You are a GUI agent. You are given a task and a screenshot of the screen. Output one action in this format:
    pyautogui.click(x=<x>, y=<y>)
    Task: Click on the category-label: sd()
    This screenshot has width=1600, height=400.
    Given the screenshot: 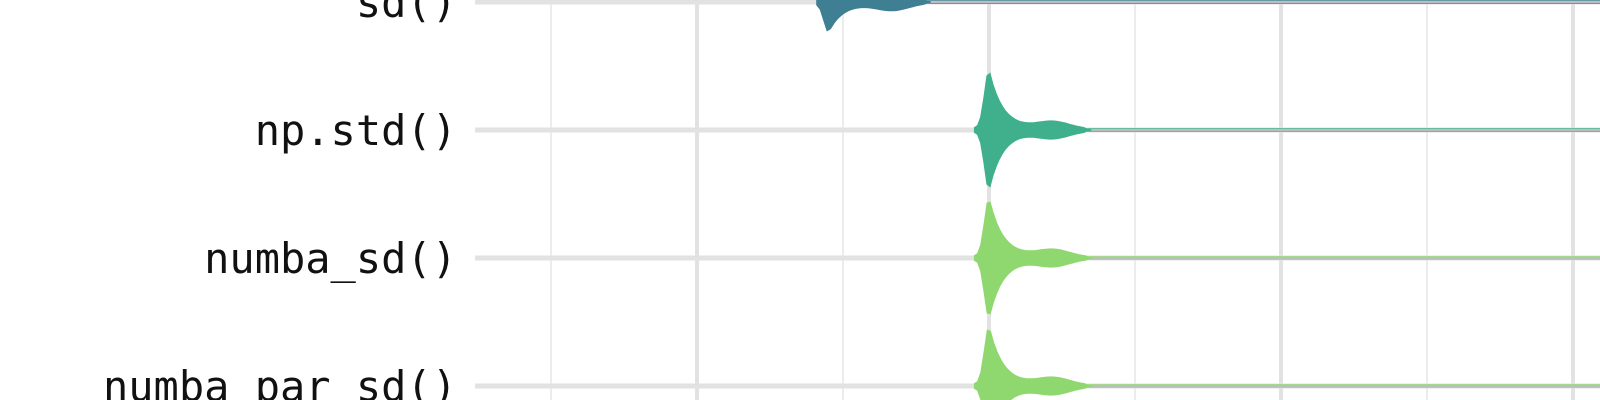 What is the action you would take?
    pyautogui.click(x=406, y=13)
    